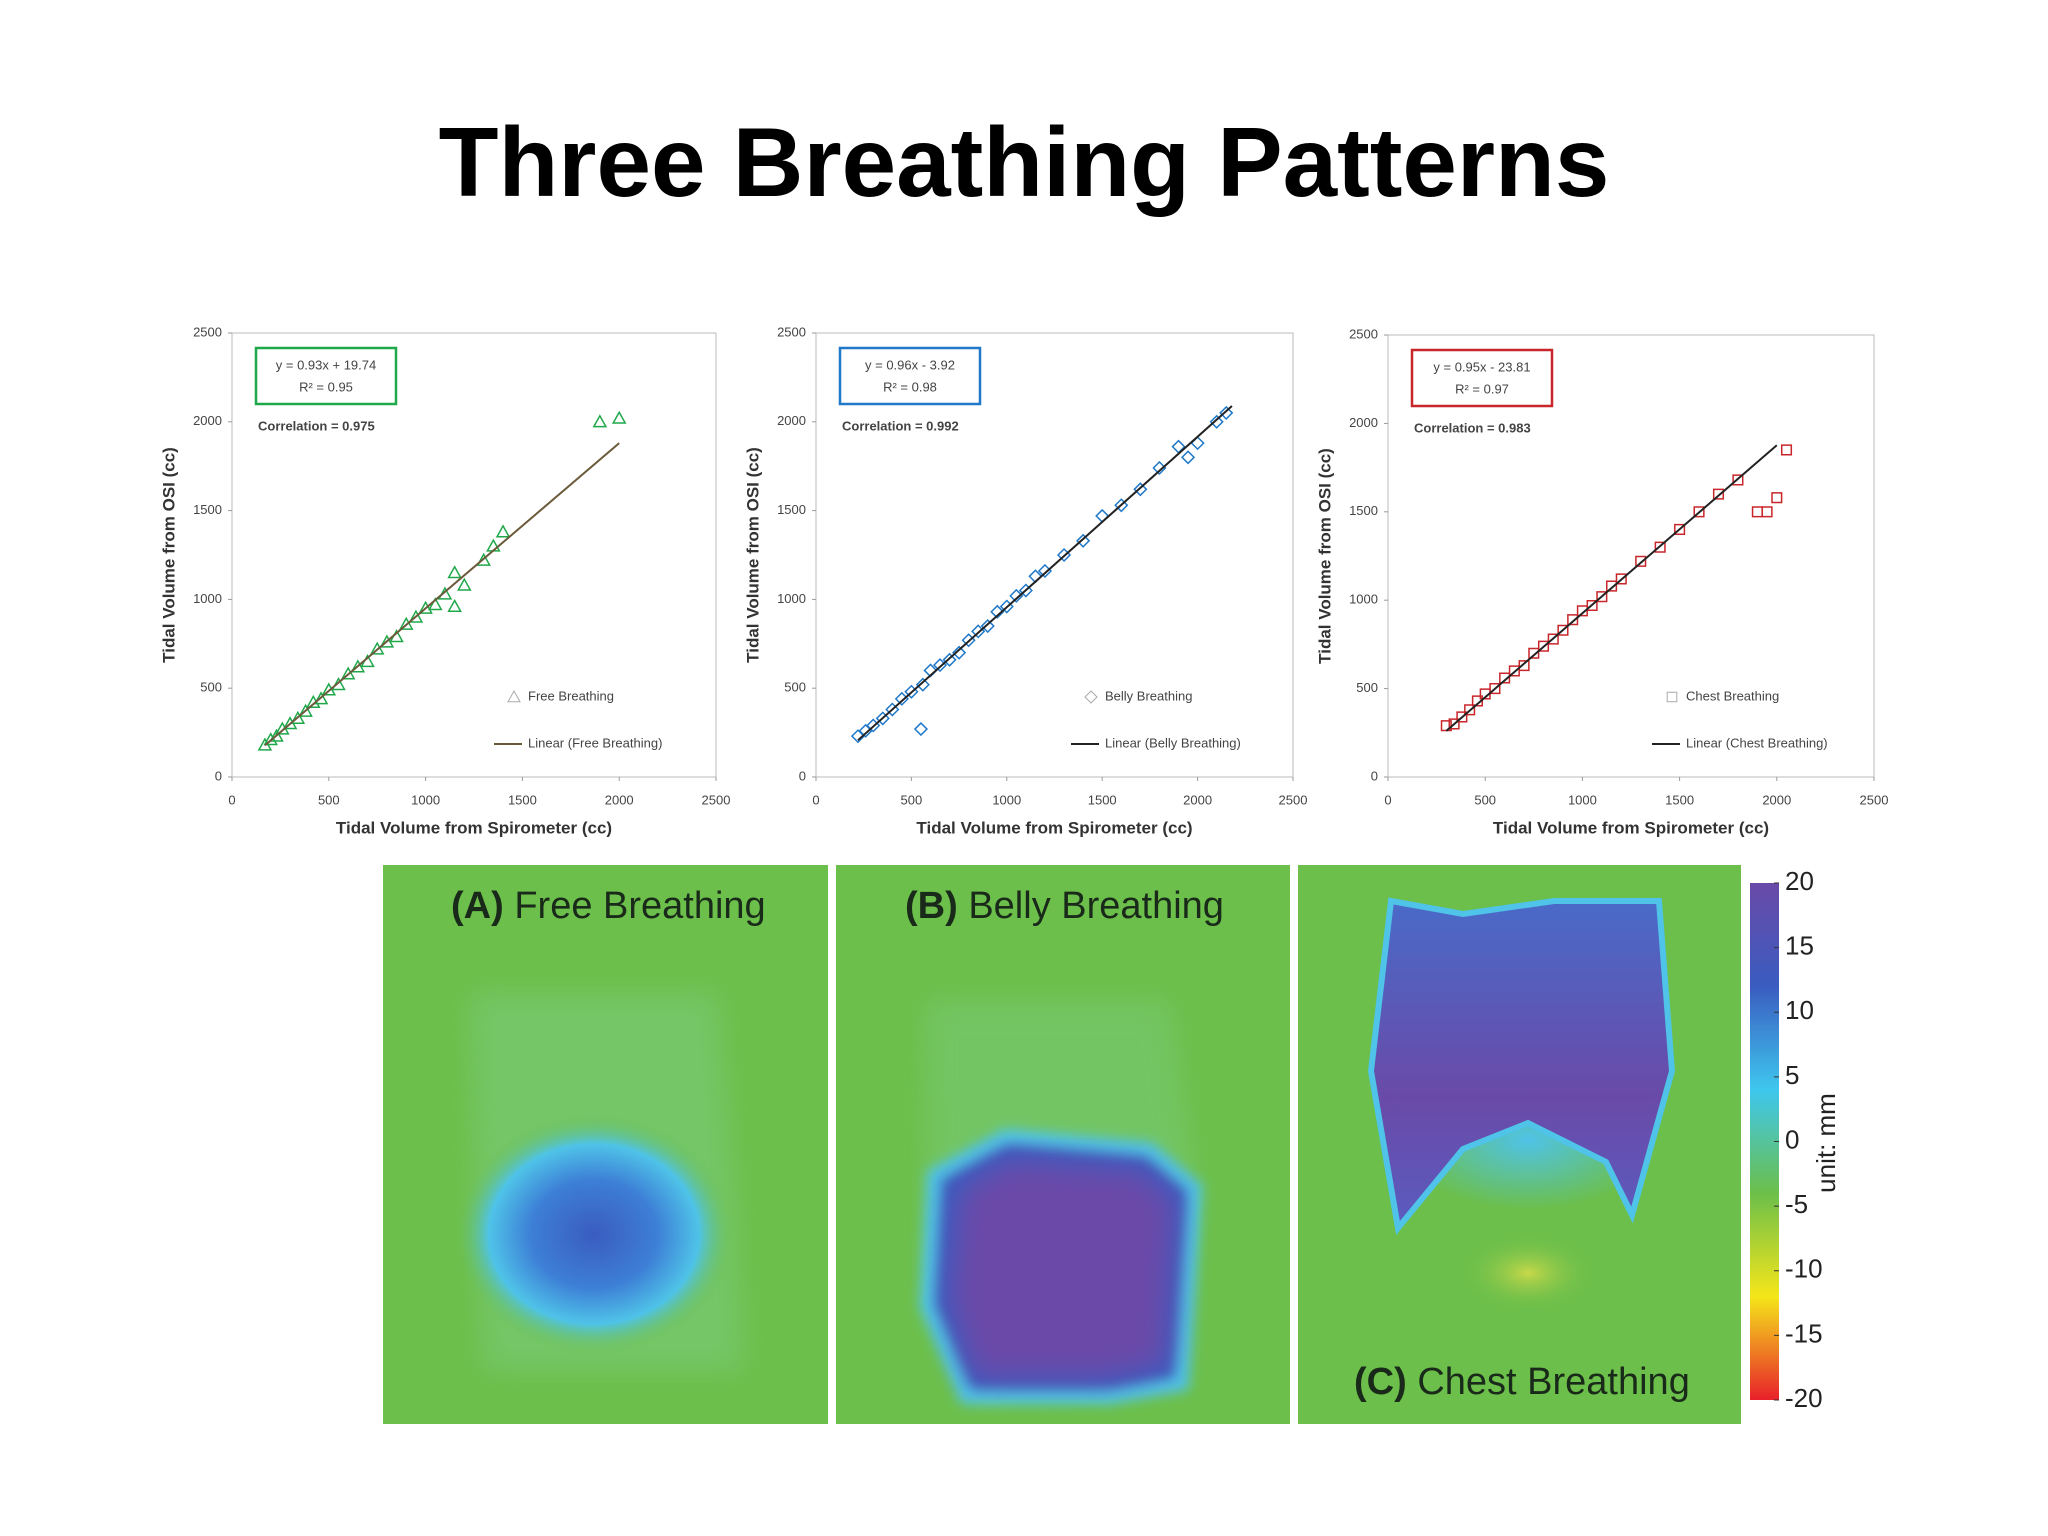 This screenshot has height=1536, width=2048. What do you see at coordinates (1173, 742) in the screenshot?
I see `legend-label: Linear (Belly Breathing)` at bounding box center [1173, 742].